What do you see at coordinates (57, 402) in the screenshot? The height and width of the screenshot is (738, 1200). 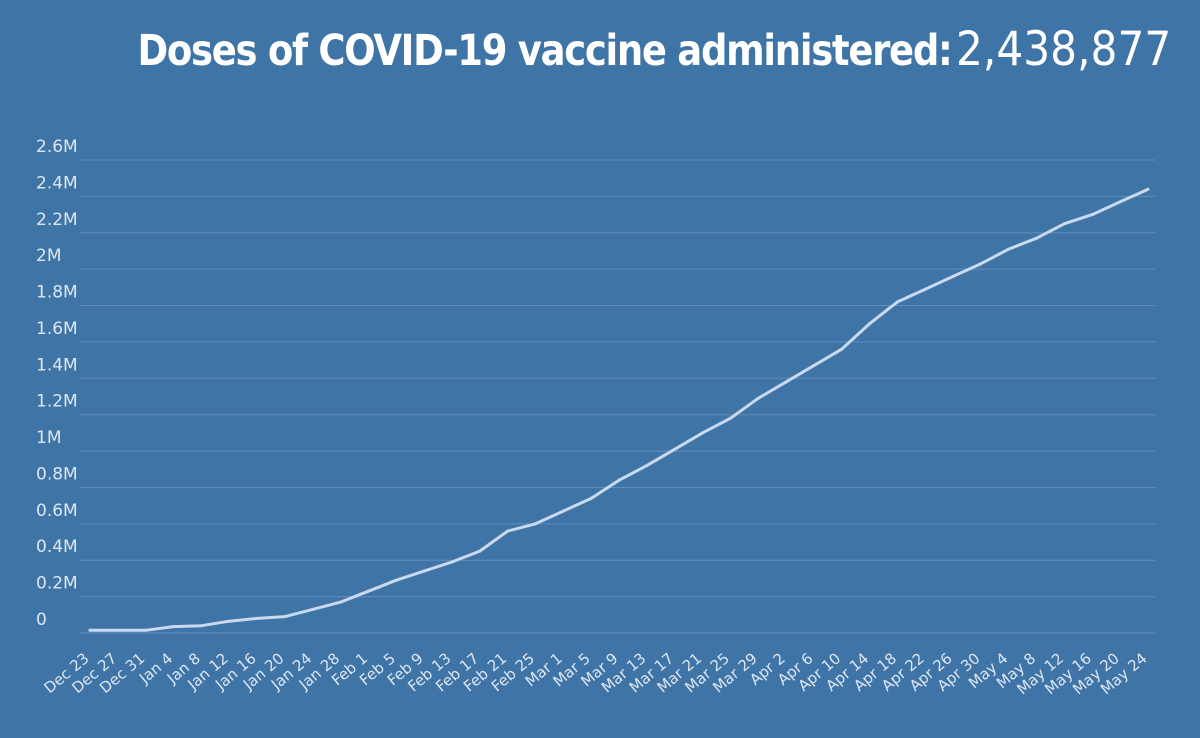 I see `y-tick-label: 1.2M` at bounding box center [57, 402].